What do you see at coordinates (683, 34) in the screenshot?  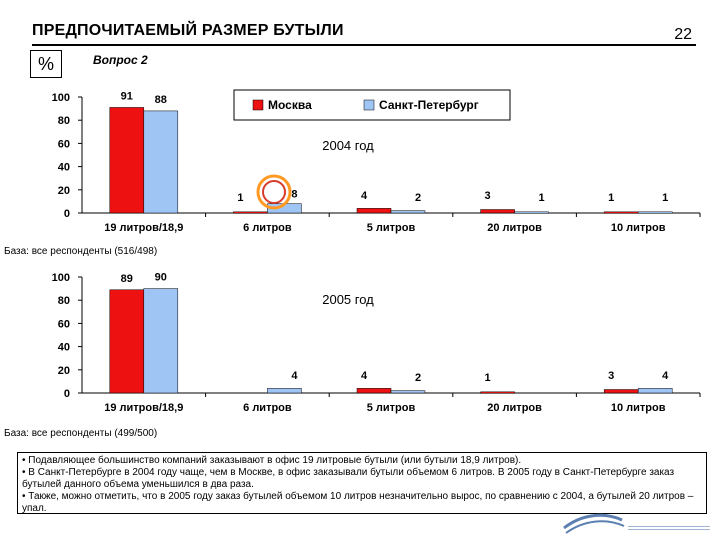 I see `page-number: 22` at bounding box center [683, 34].